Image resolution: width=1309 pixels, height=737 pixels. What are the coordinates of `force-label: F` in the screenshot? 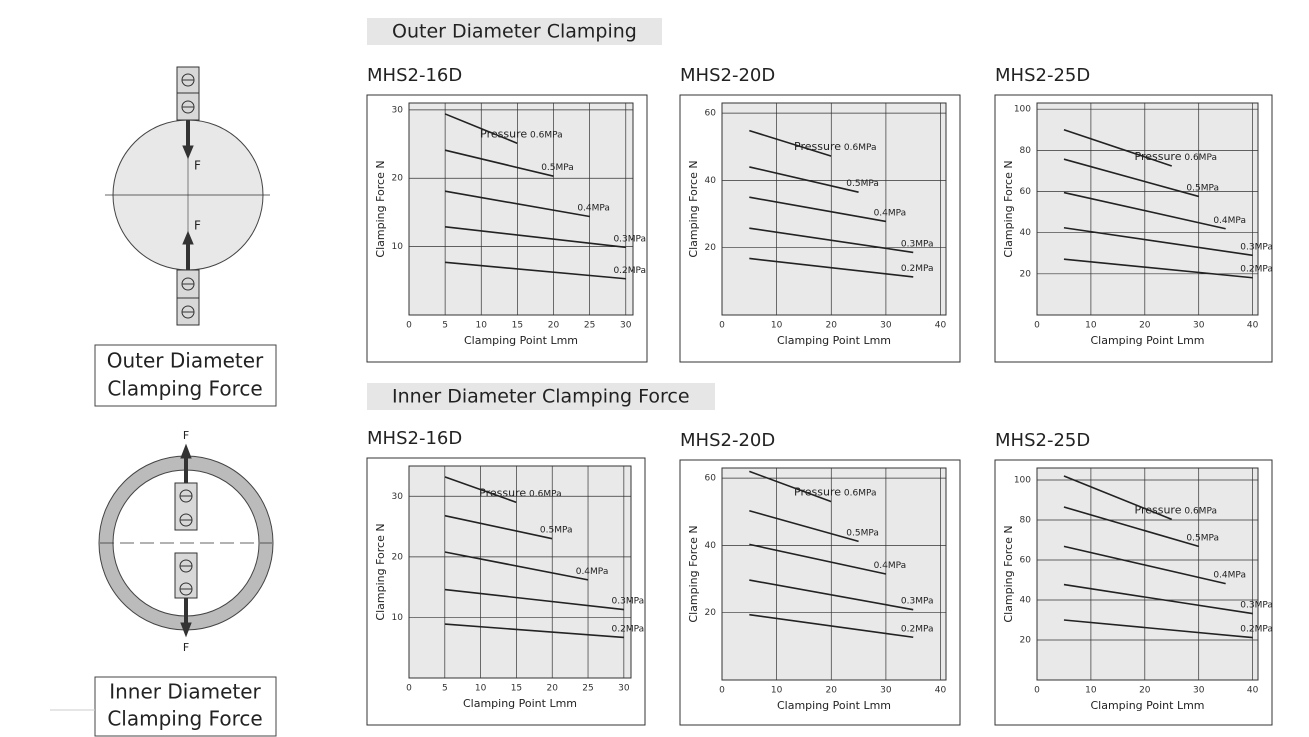 It's located at (197, 226).